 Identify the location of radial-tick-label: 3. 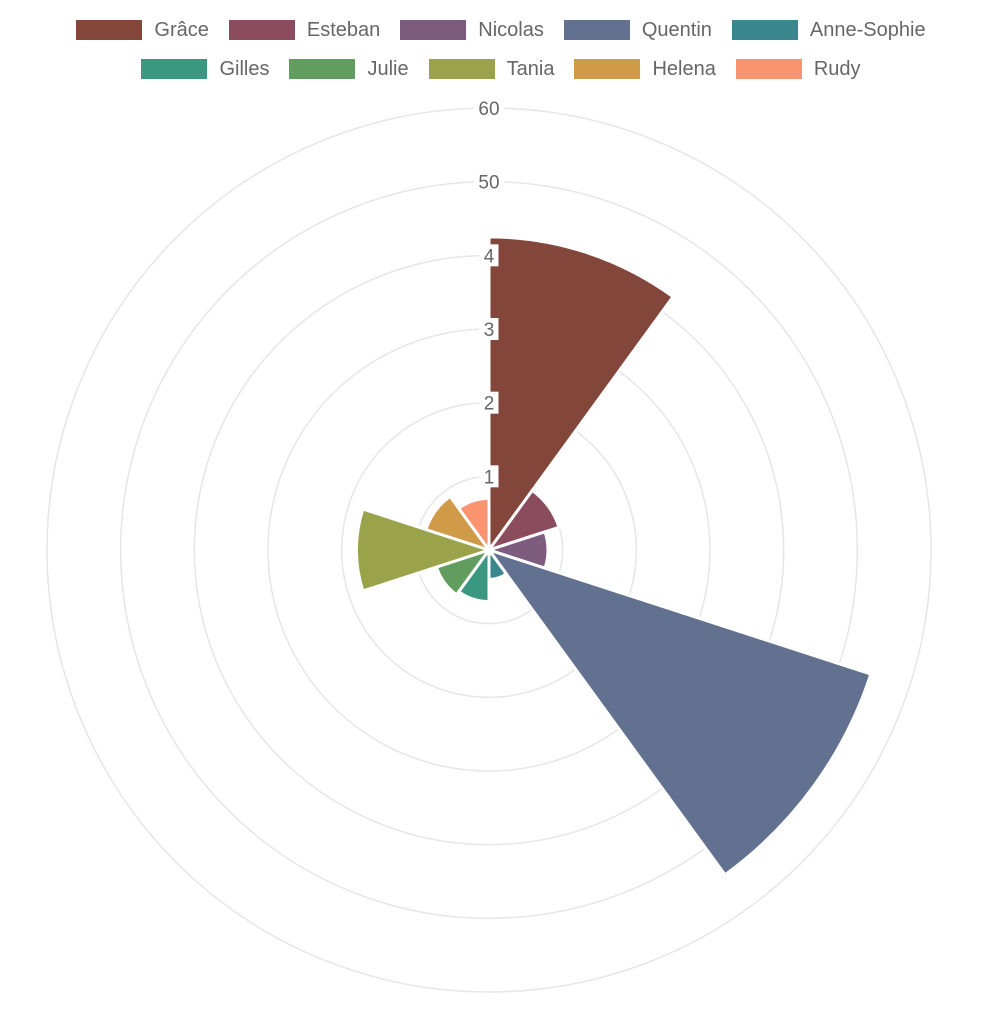
(489, 330).